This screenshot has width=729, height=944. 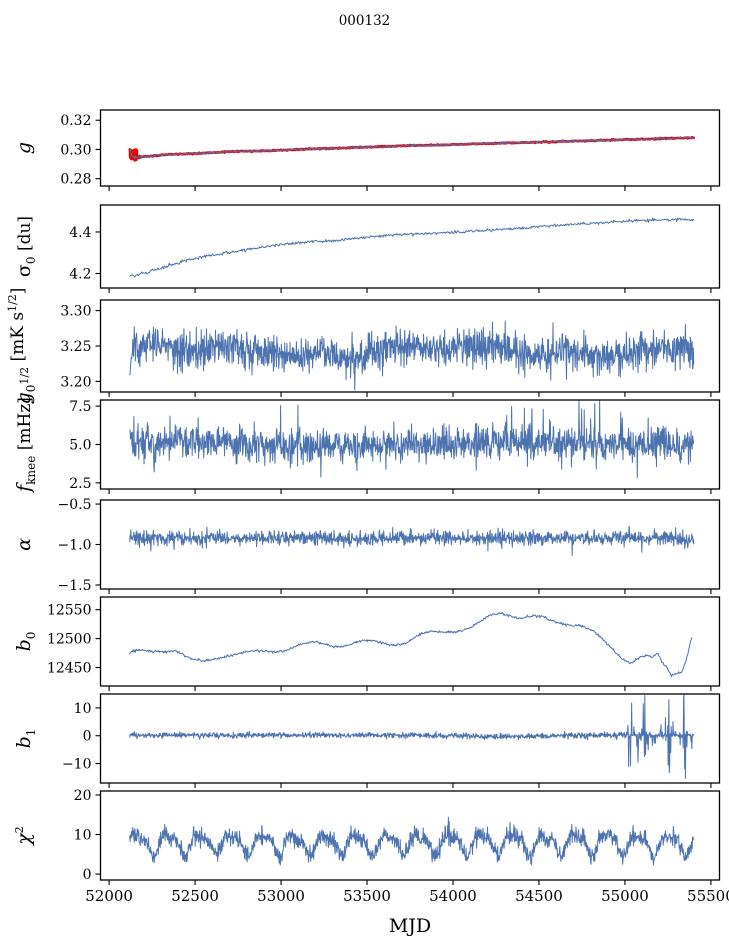 I want to click on xticklabel: 55000, so click(x=625, y=896).